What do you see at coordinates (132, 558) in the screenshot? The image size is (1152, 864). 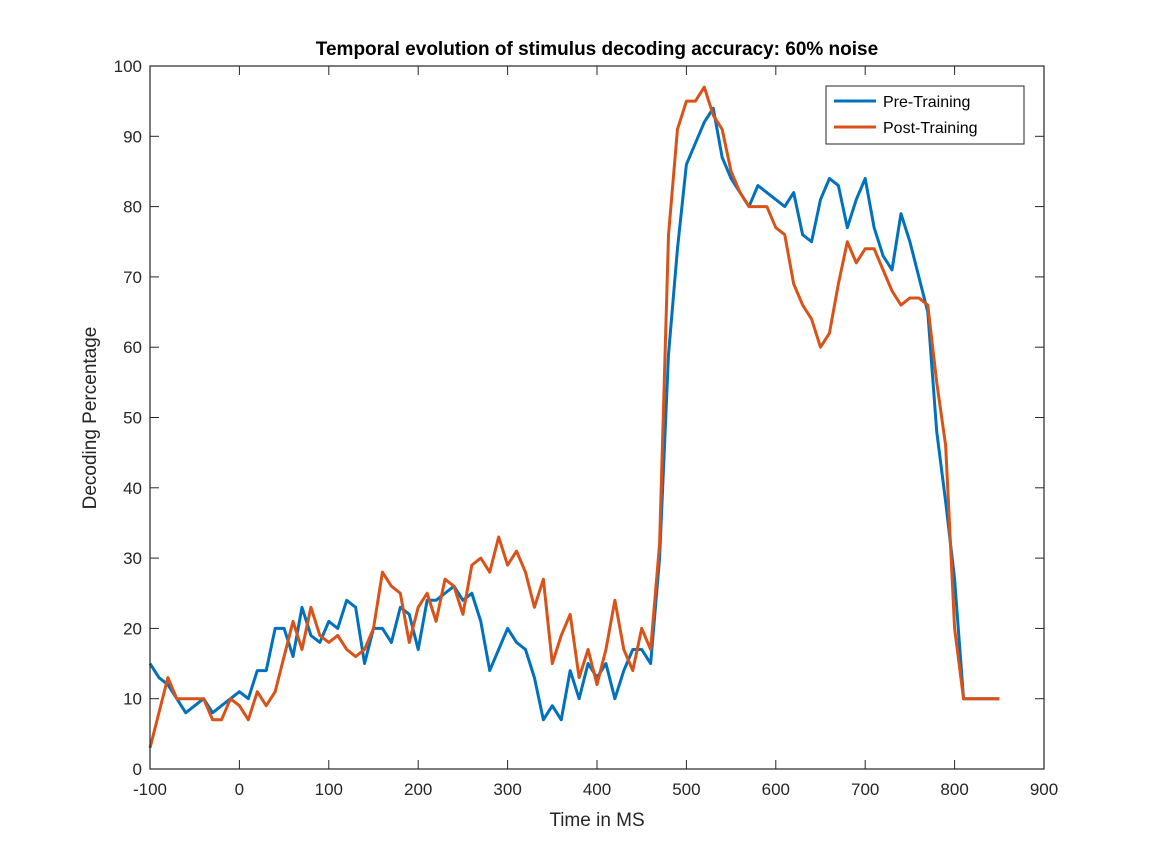 I see `y-tick-label: 30` at bounding box center [132, 558].